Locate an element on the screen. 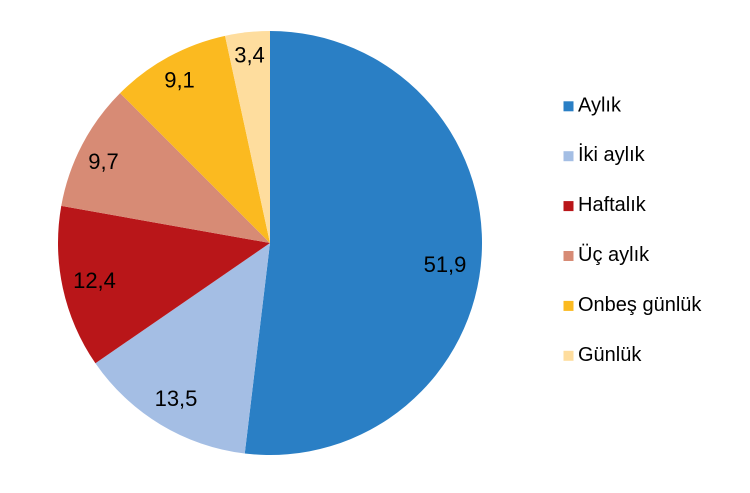 The height and width of the screenshot is (493, 750). svg-text: Aylık is located at coordinates (600, 105).